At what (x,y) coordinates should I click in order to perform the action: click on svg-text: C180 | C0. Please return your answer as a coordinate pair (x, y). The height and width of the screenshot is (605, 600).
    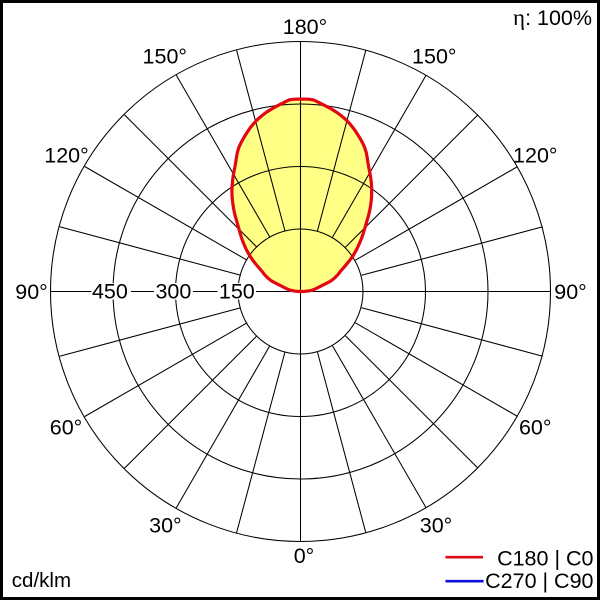
    Looking at the image, I should click on (545, 559).